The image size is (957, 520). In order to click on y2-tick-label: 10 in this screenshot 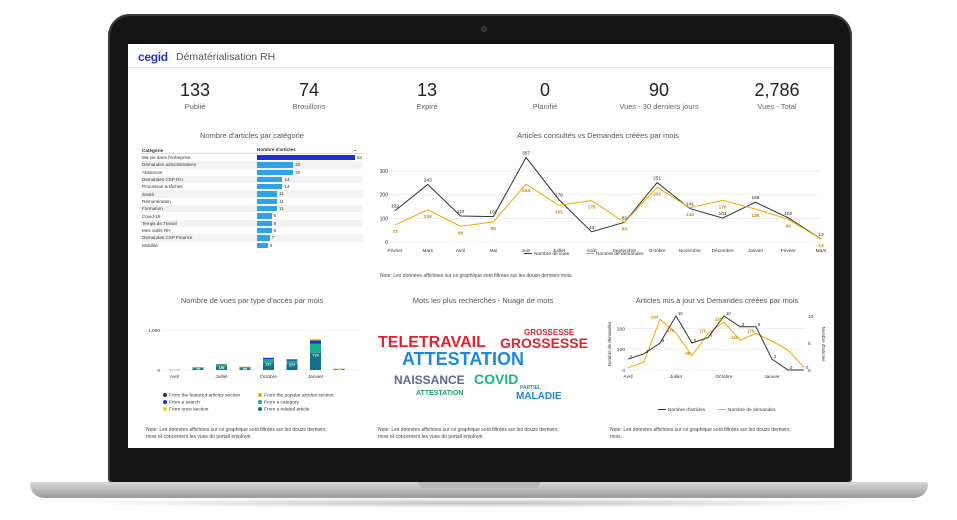, I will do `click(811, 317)`.